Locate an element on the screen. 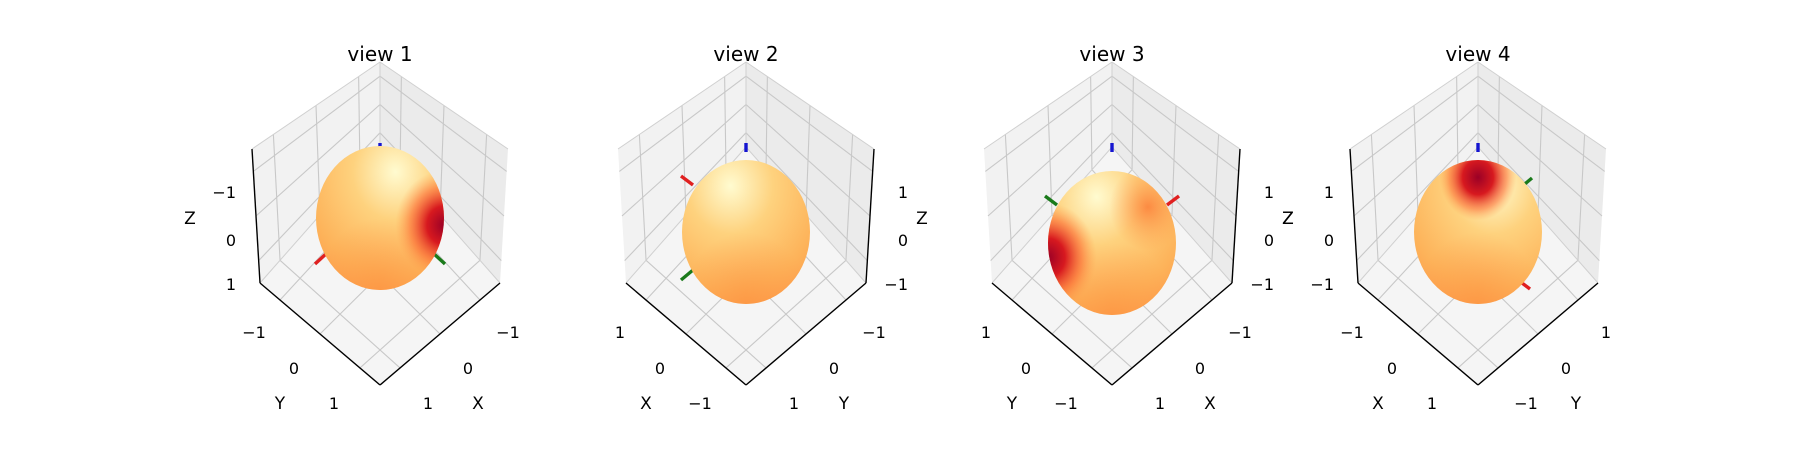 This screenshot has width=1800, height=450. panel-title: view 1 is located at coordinates (379, 54).